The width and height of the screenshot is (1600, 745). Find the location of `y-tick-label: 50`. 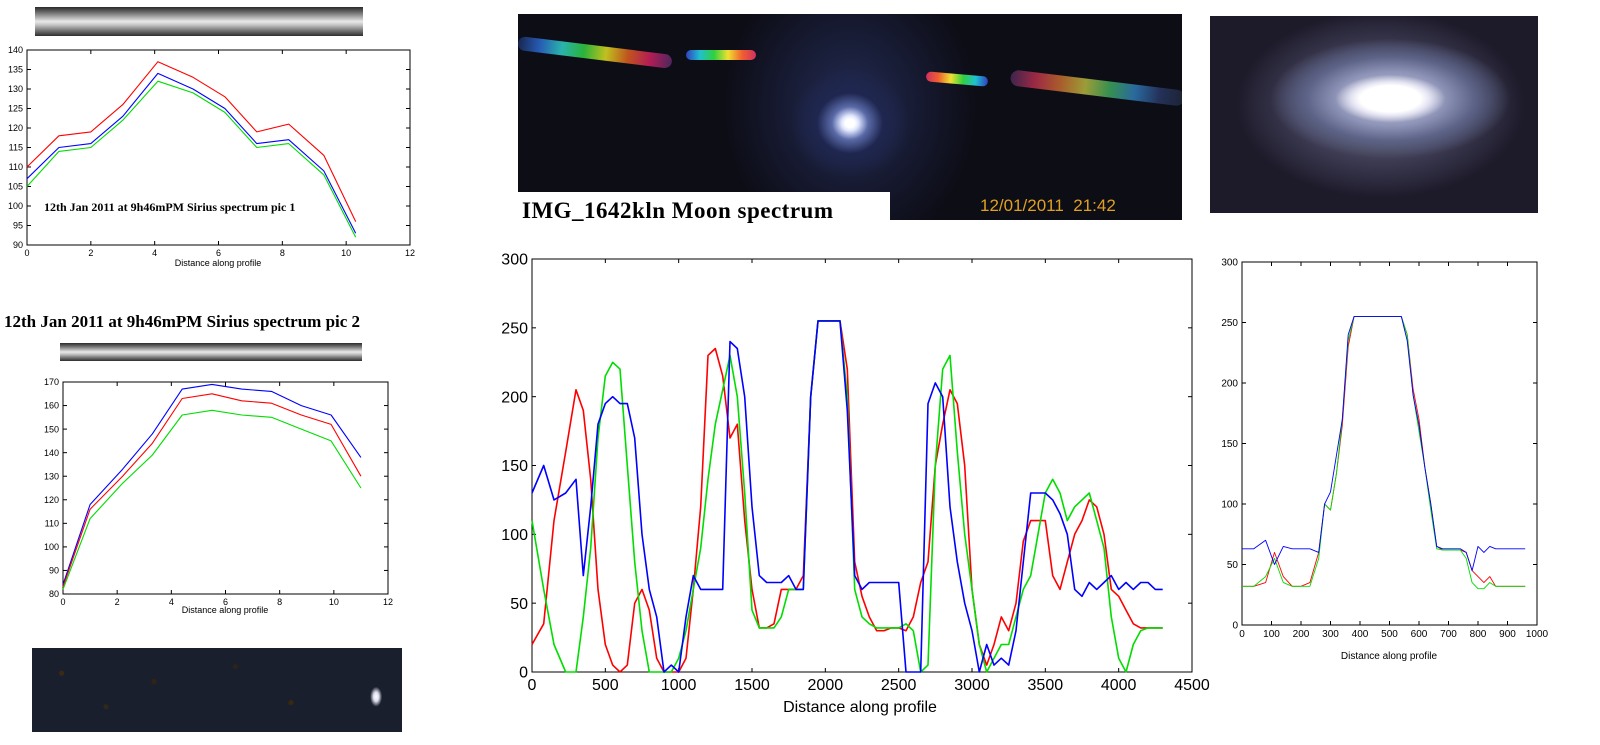

y-tick-label: 50 is located at coordinates (1233, 565).